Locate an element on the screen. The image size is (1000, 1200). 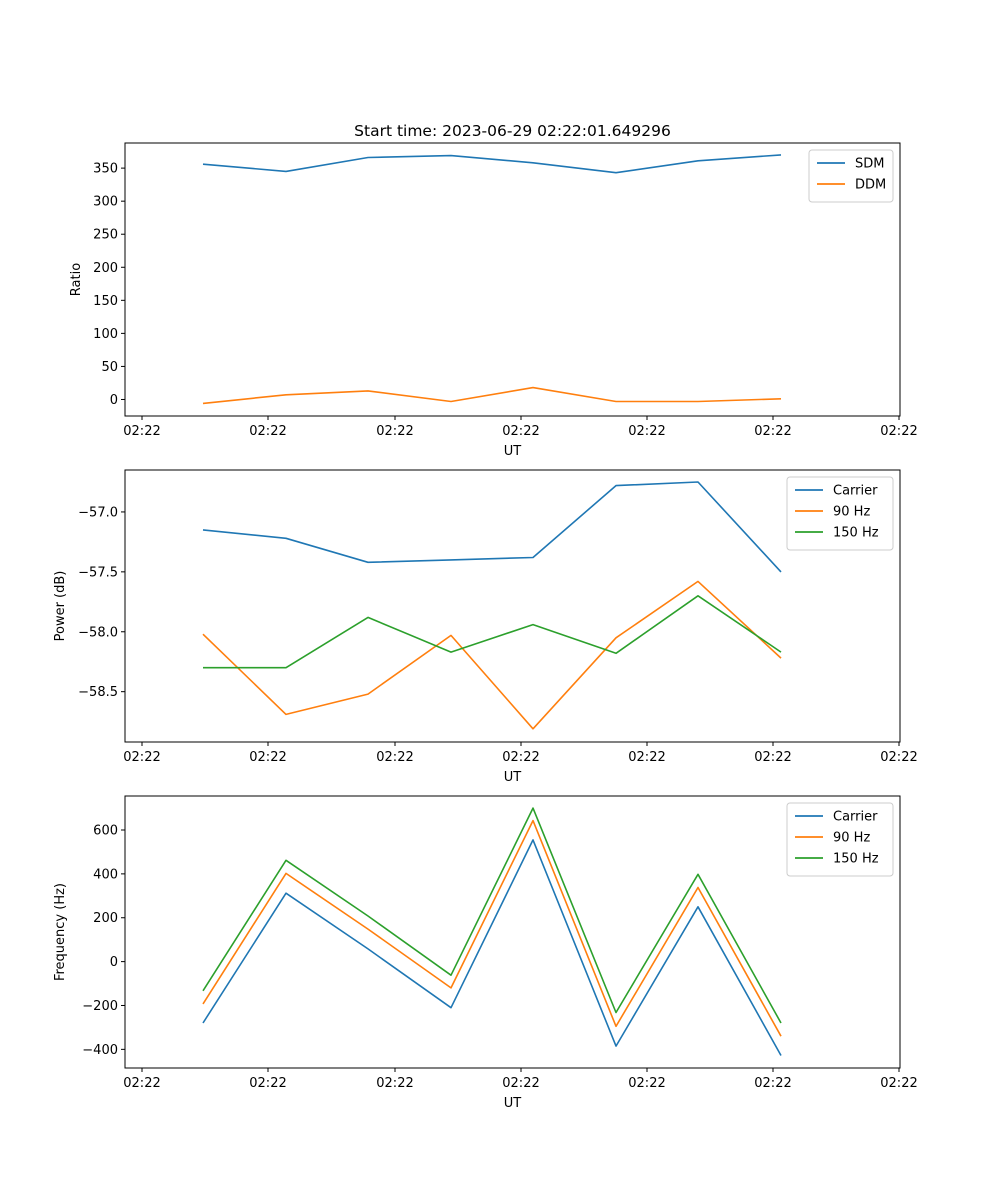
chart-title: Start time: 2023-06-29 02:22:01.649296 is located at coordinates (512, 131).